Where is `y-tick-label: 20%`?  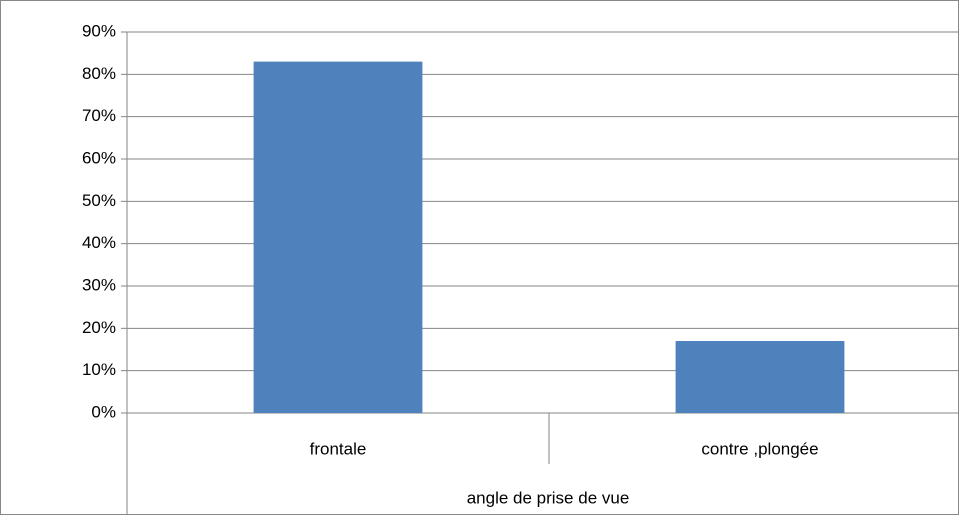 y-tick-label: 20% is located at coordinates (99, 327).